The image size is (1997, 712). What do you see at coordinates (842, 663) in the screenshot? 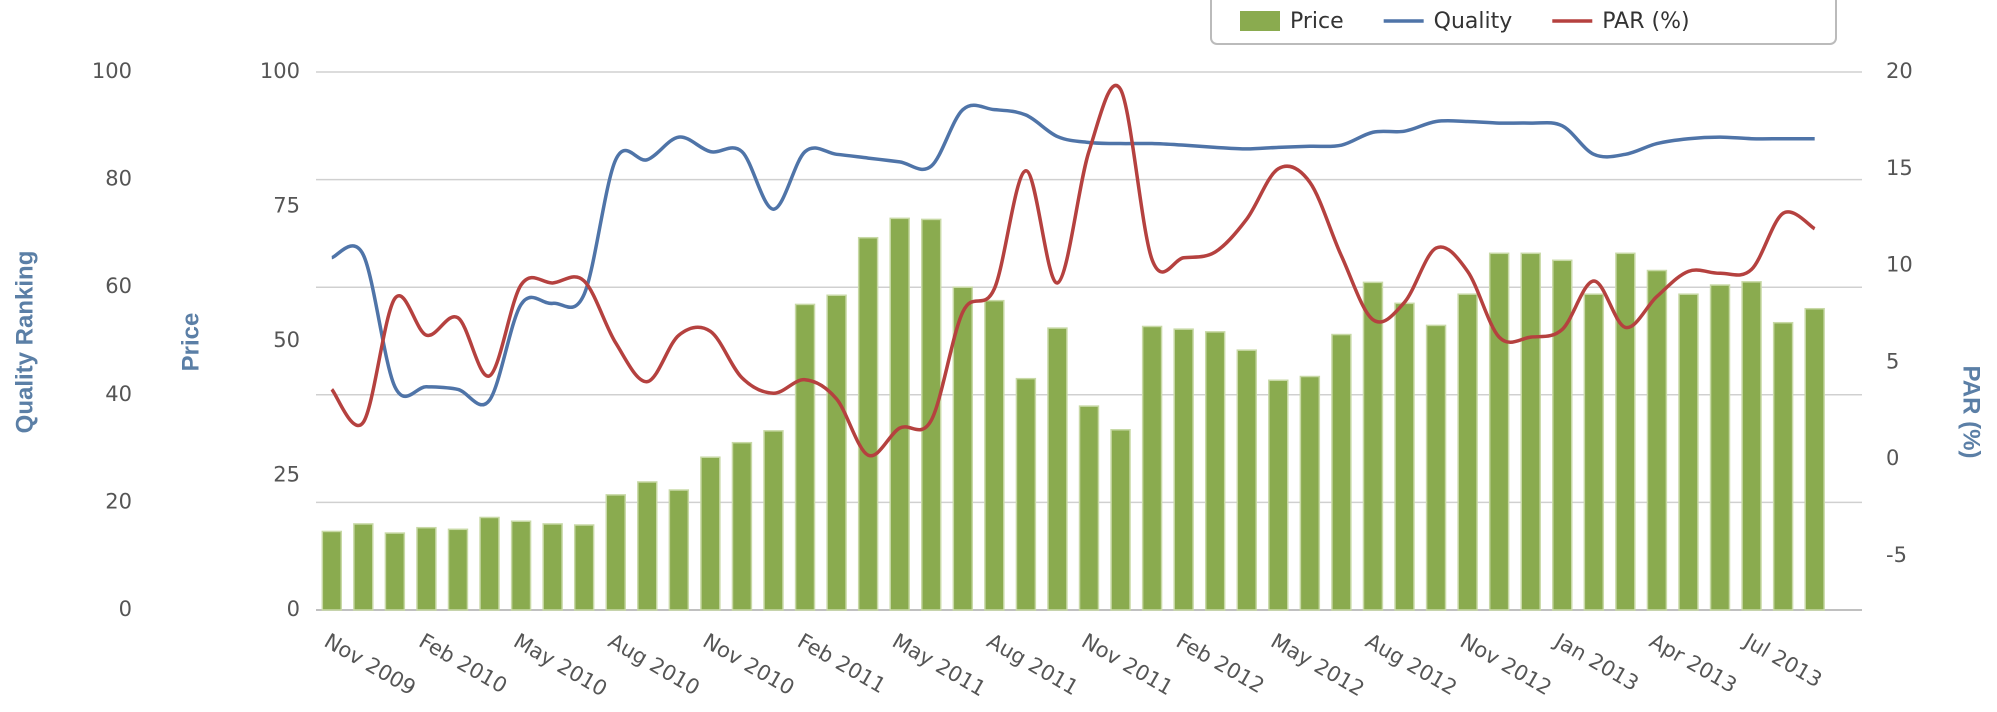
I see `x-tick-label: Feb 2011` at bounding box center [842, 663].